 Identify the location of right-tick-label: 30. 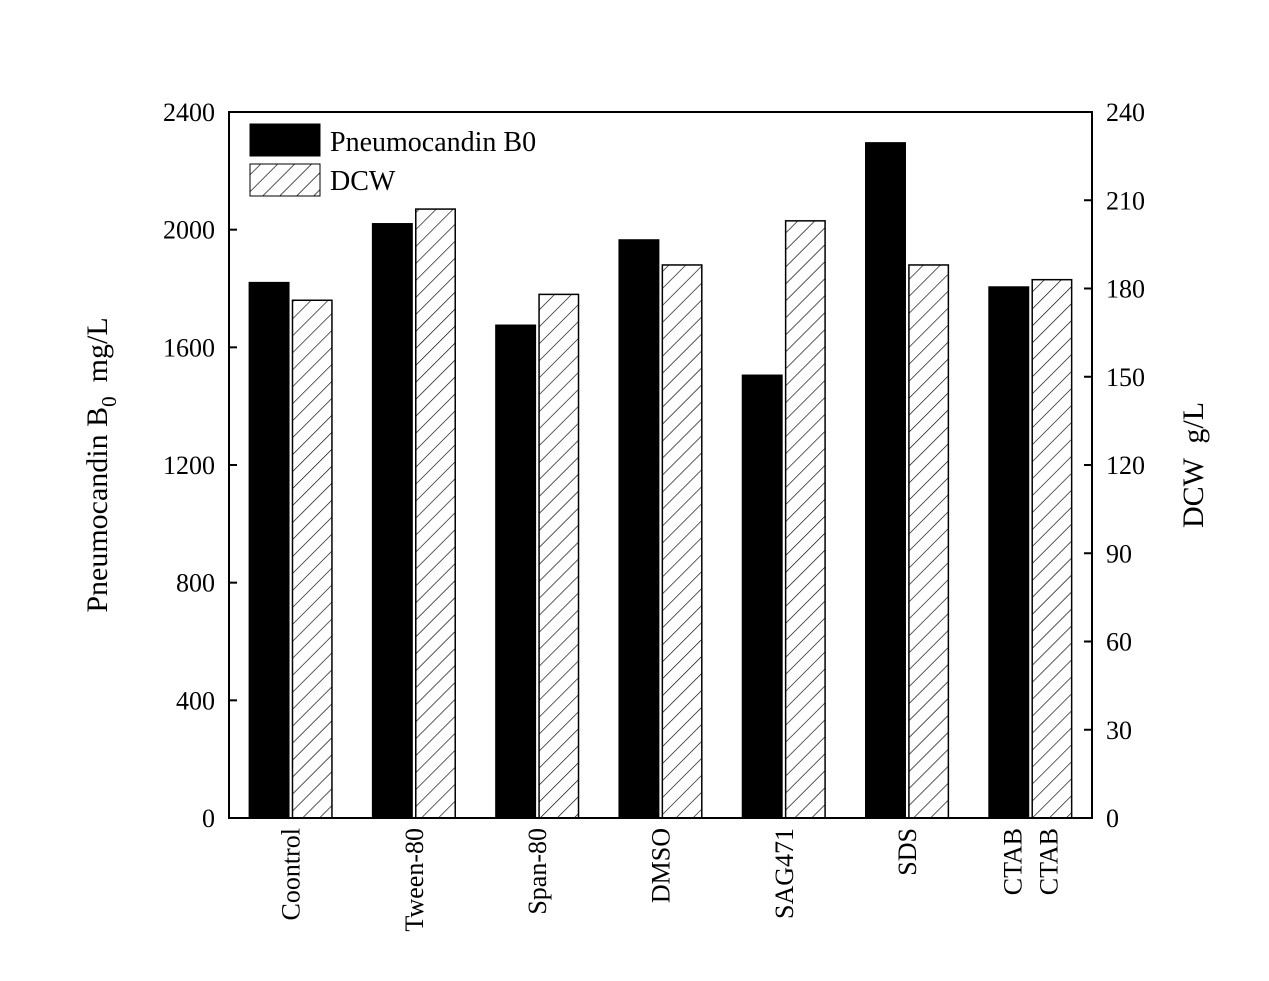
(1119, 730).